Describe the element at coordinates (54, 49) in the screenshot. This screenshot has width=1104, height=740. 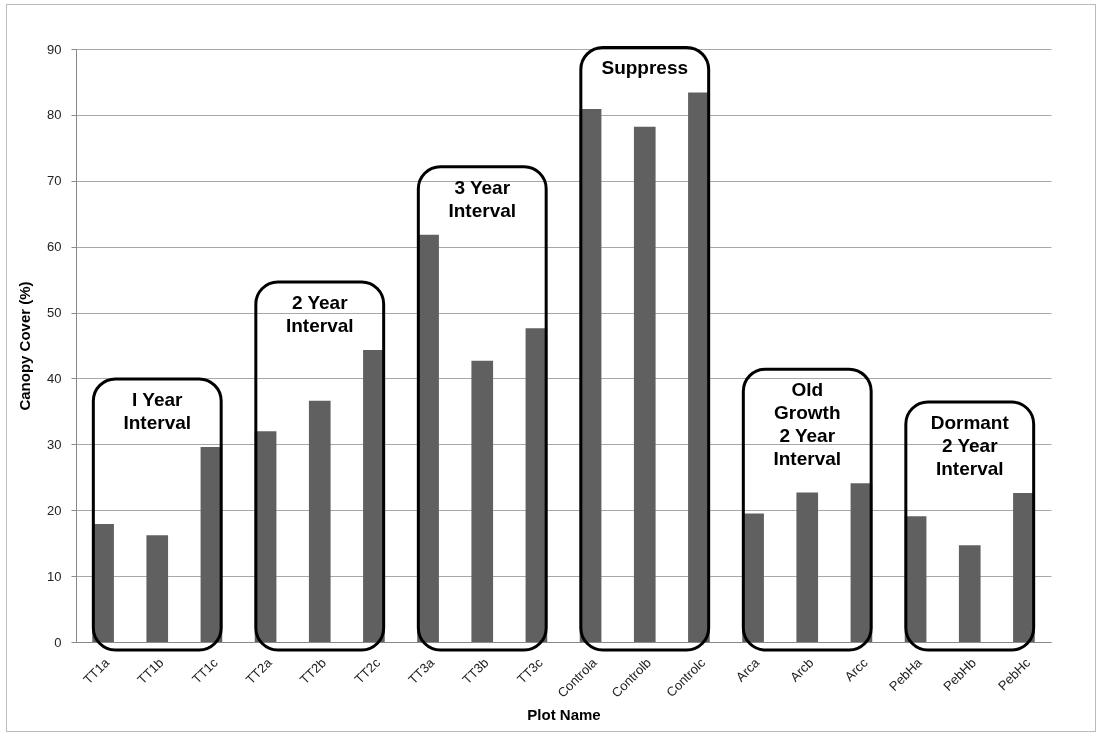
I see `y-tick-label: 90` at that location.